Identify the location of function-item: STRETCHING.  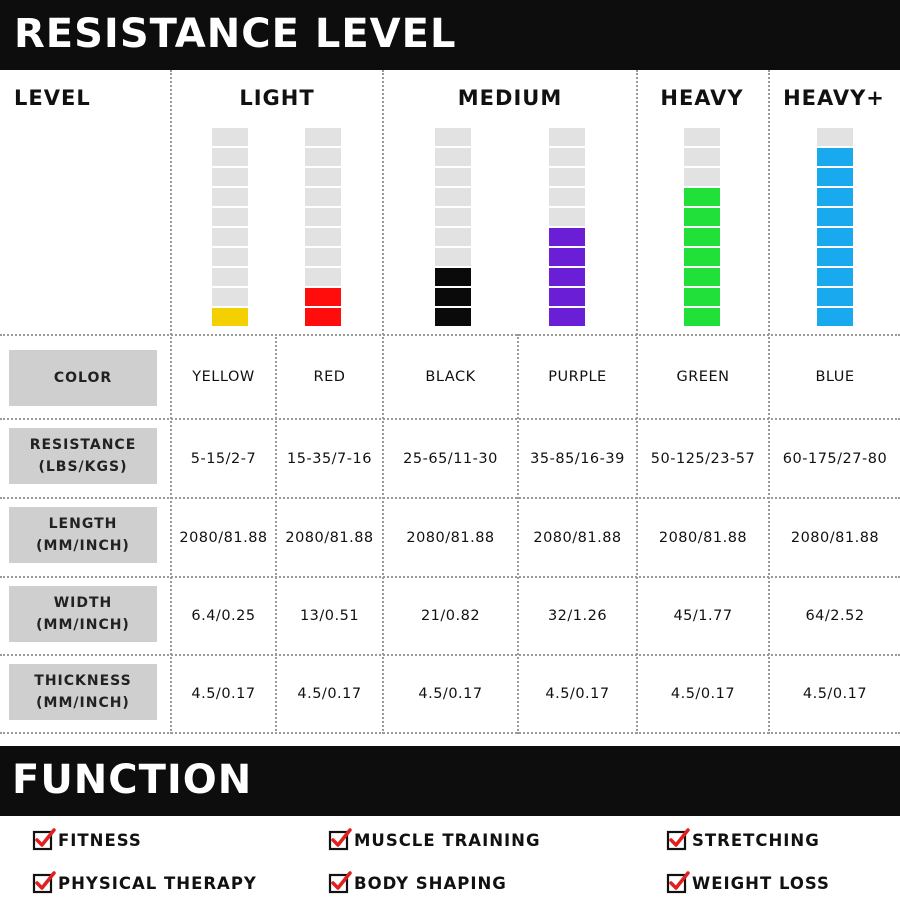
(743, 840).